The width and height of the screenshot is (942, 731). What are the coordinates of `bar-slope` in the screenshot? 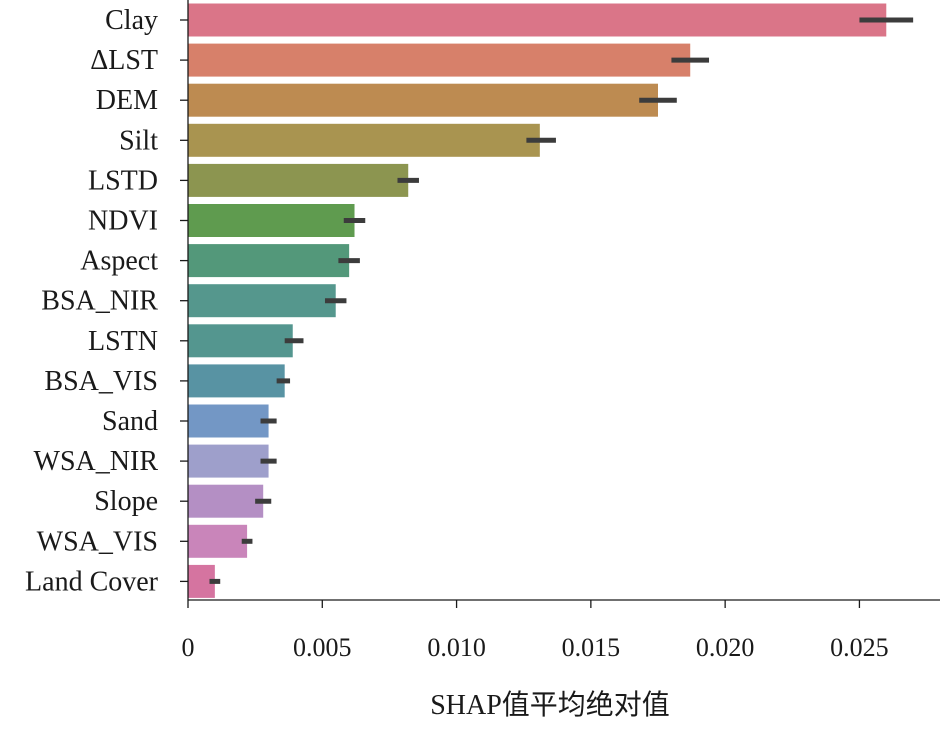 It's located at (226, 501).